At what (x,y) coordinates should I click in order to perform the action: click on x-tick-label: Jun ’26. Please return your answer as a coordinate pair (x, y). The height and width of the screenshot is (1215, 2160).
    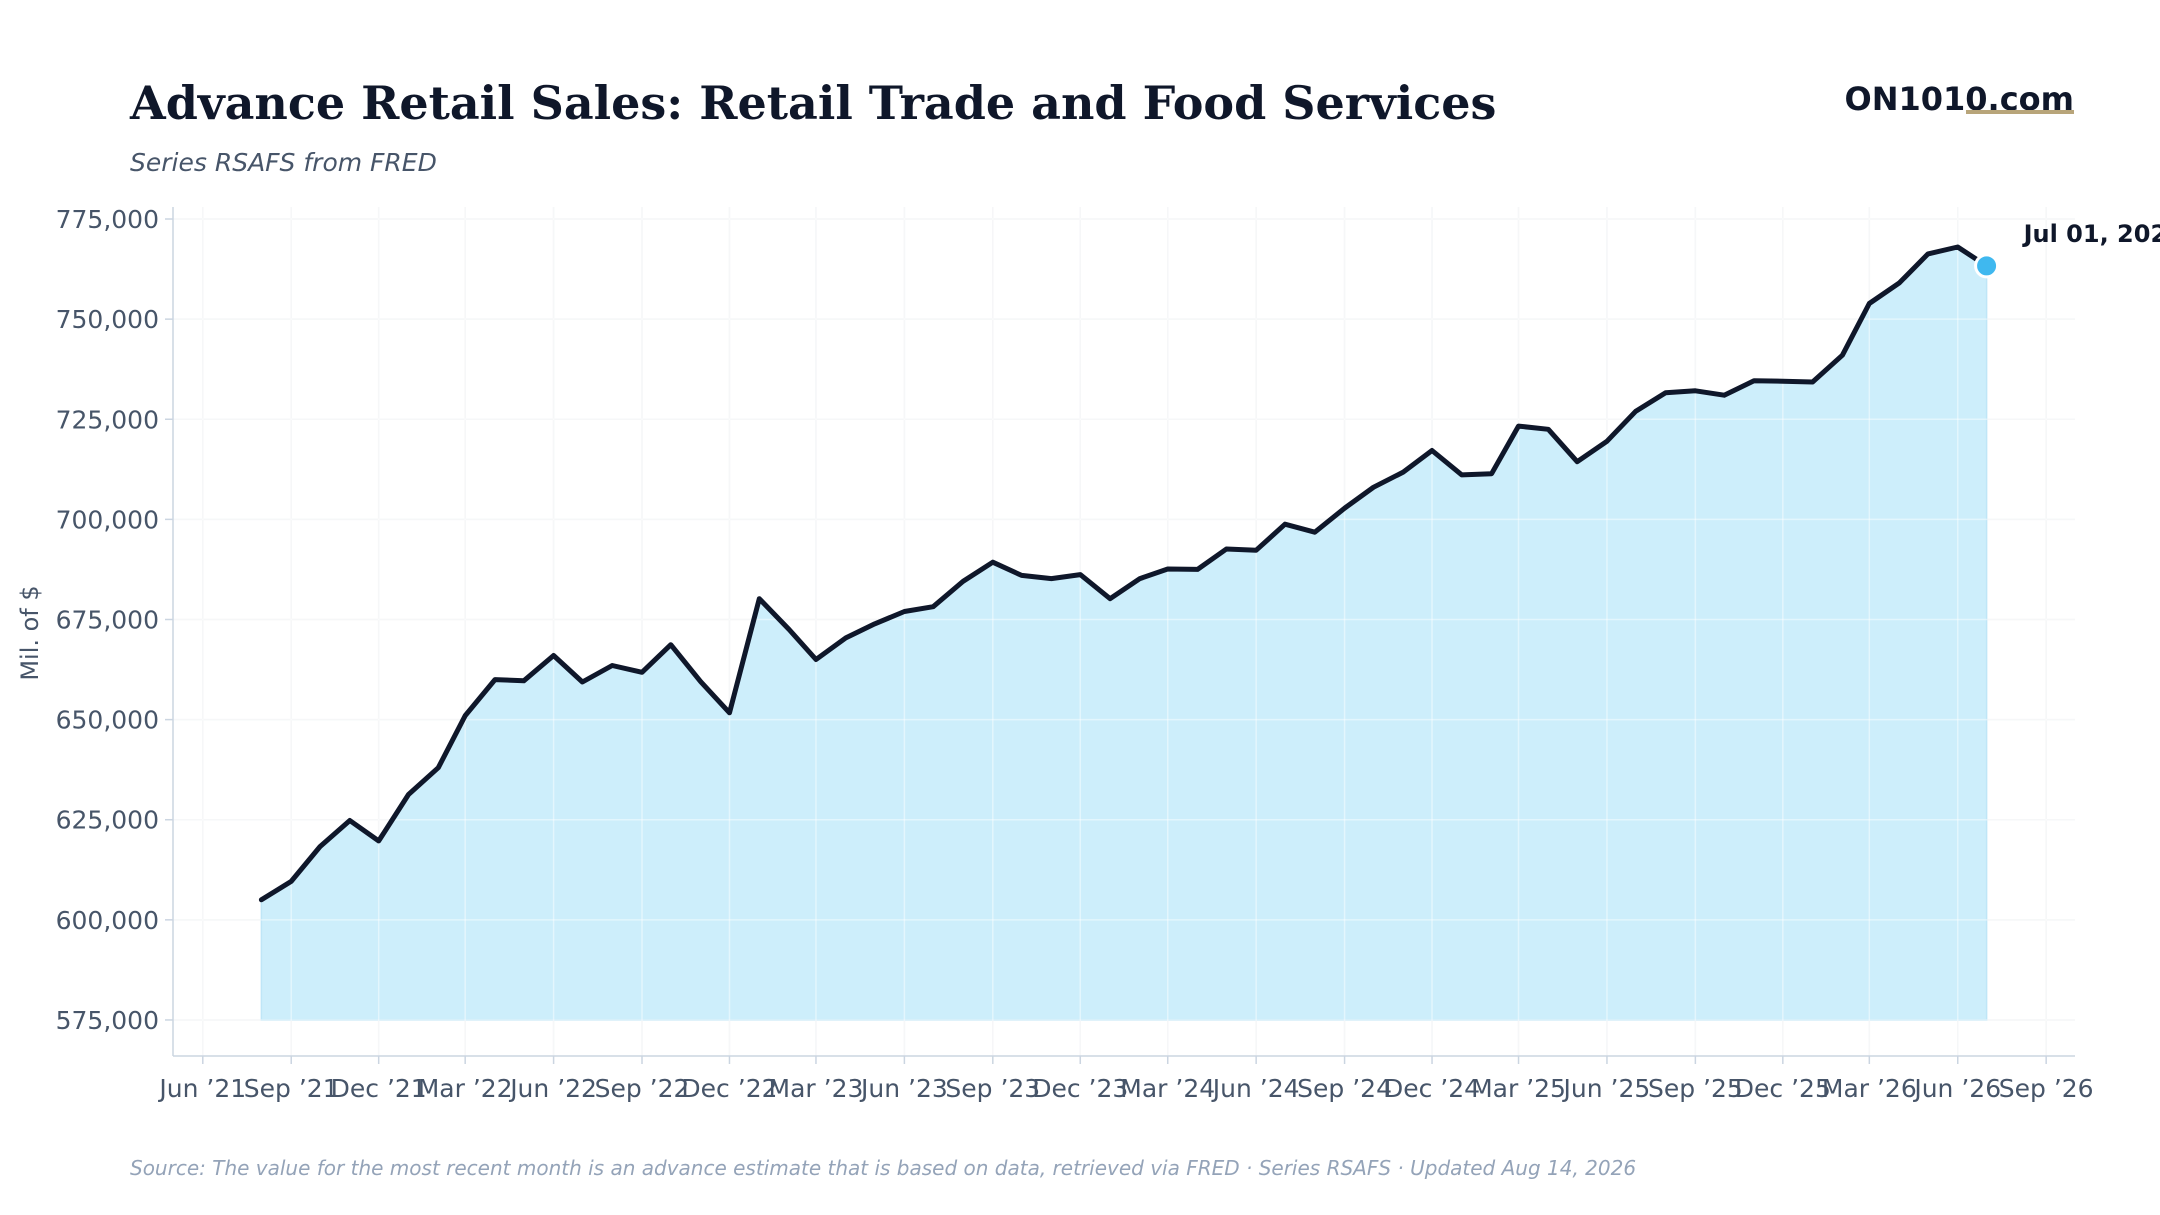
    Looking at the image, I should click on (1956, 1088).